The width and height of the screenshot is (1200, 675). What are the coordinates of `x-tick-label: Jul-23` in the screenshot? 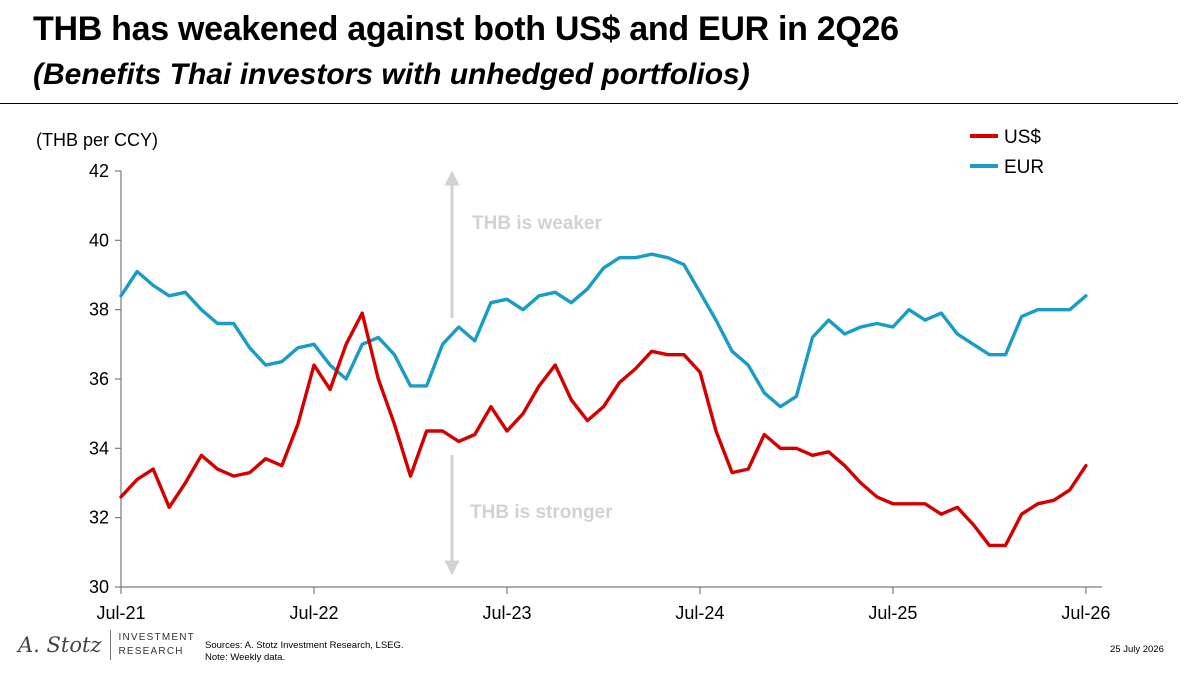 It's located at (506, 613).